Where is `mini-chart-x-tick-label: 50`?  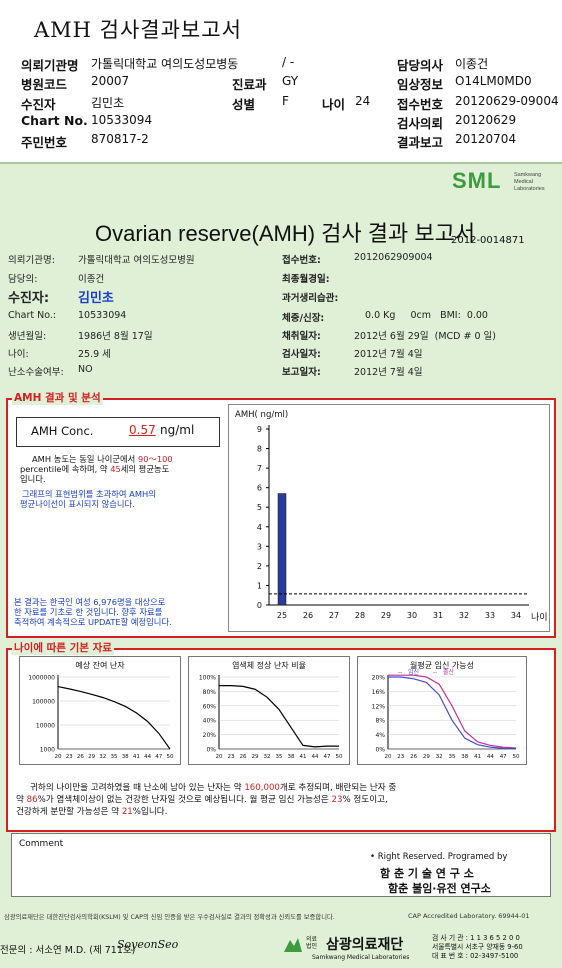
mini-chart-x-tick-label: 50 is located at coordinates (339, 757).